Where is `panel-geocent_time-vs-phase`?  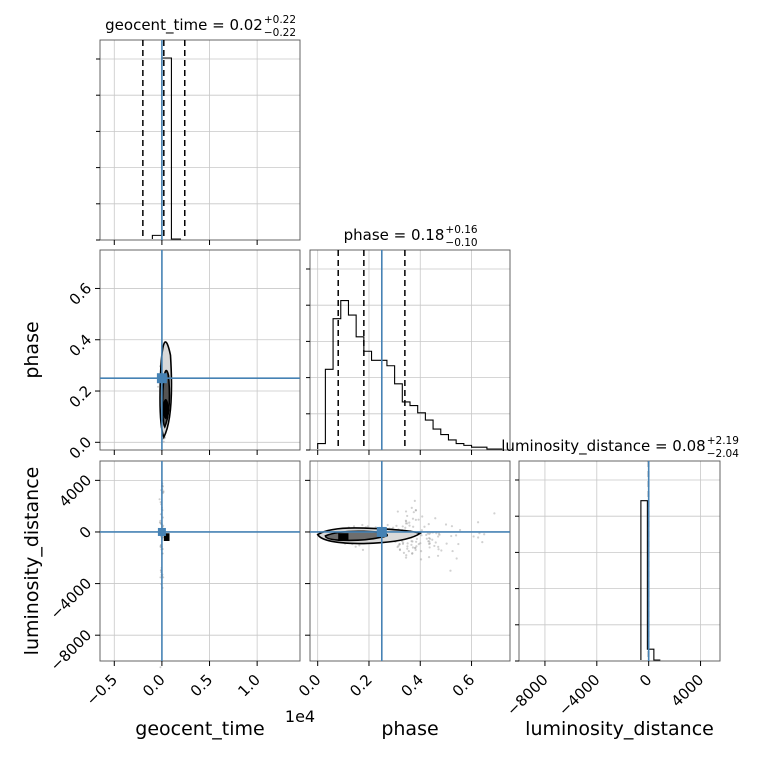
panel-geocent_time-vs-phase is located at coordinates (200, 350).